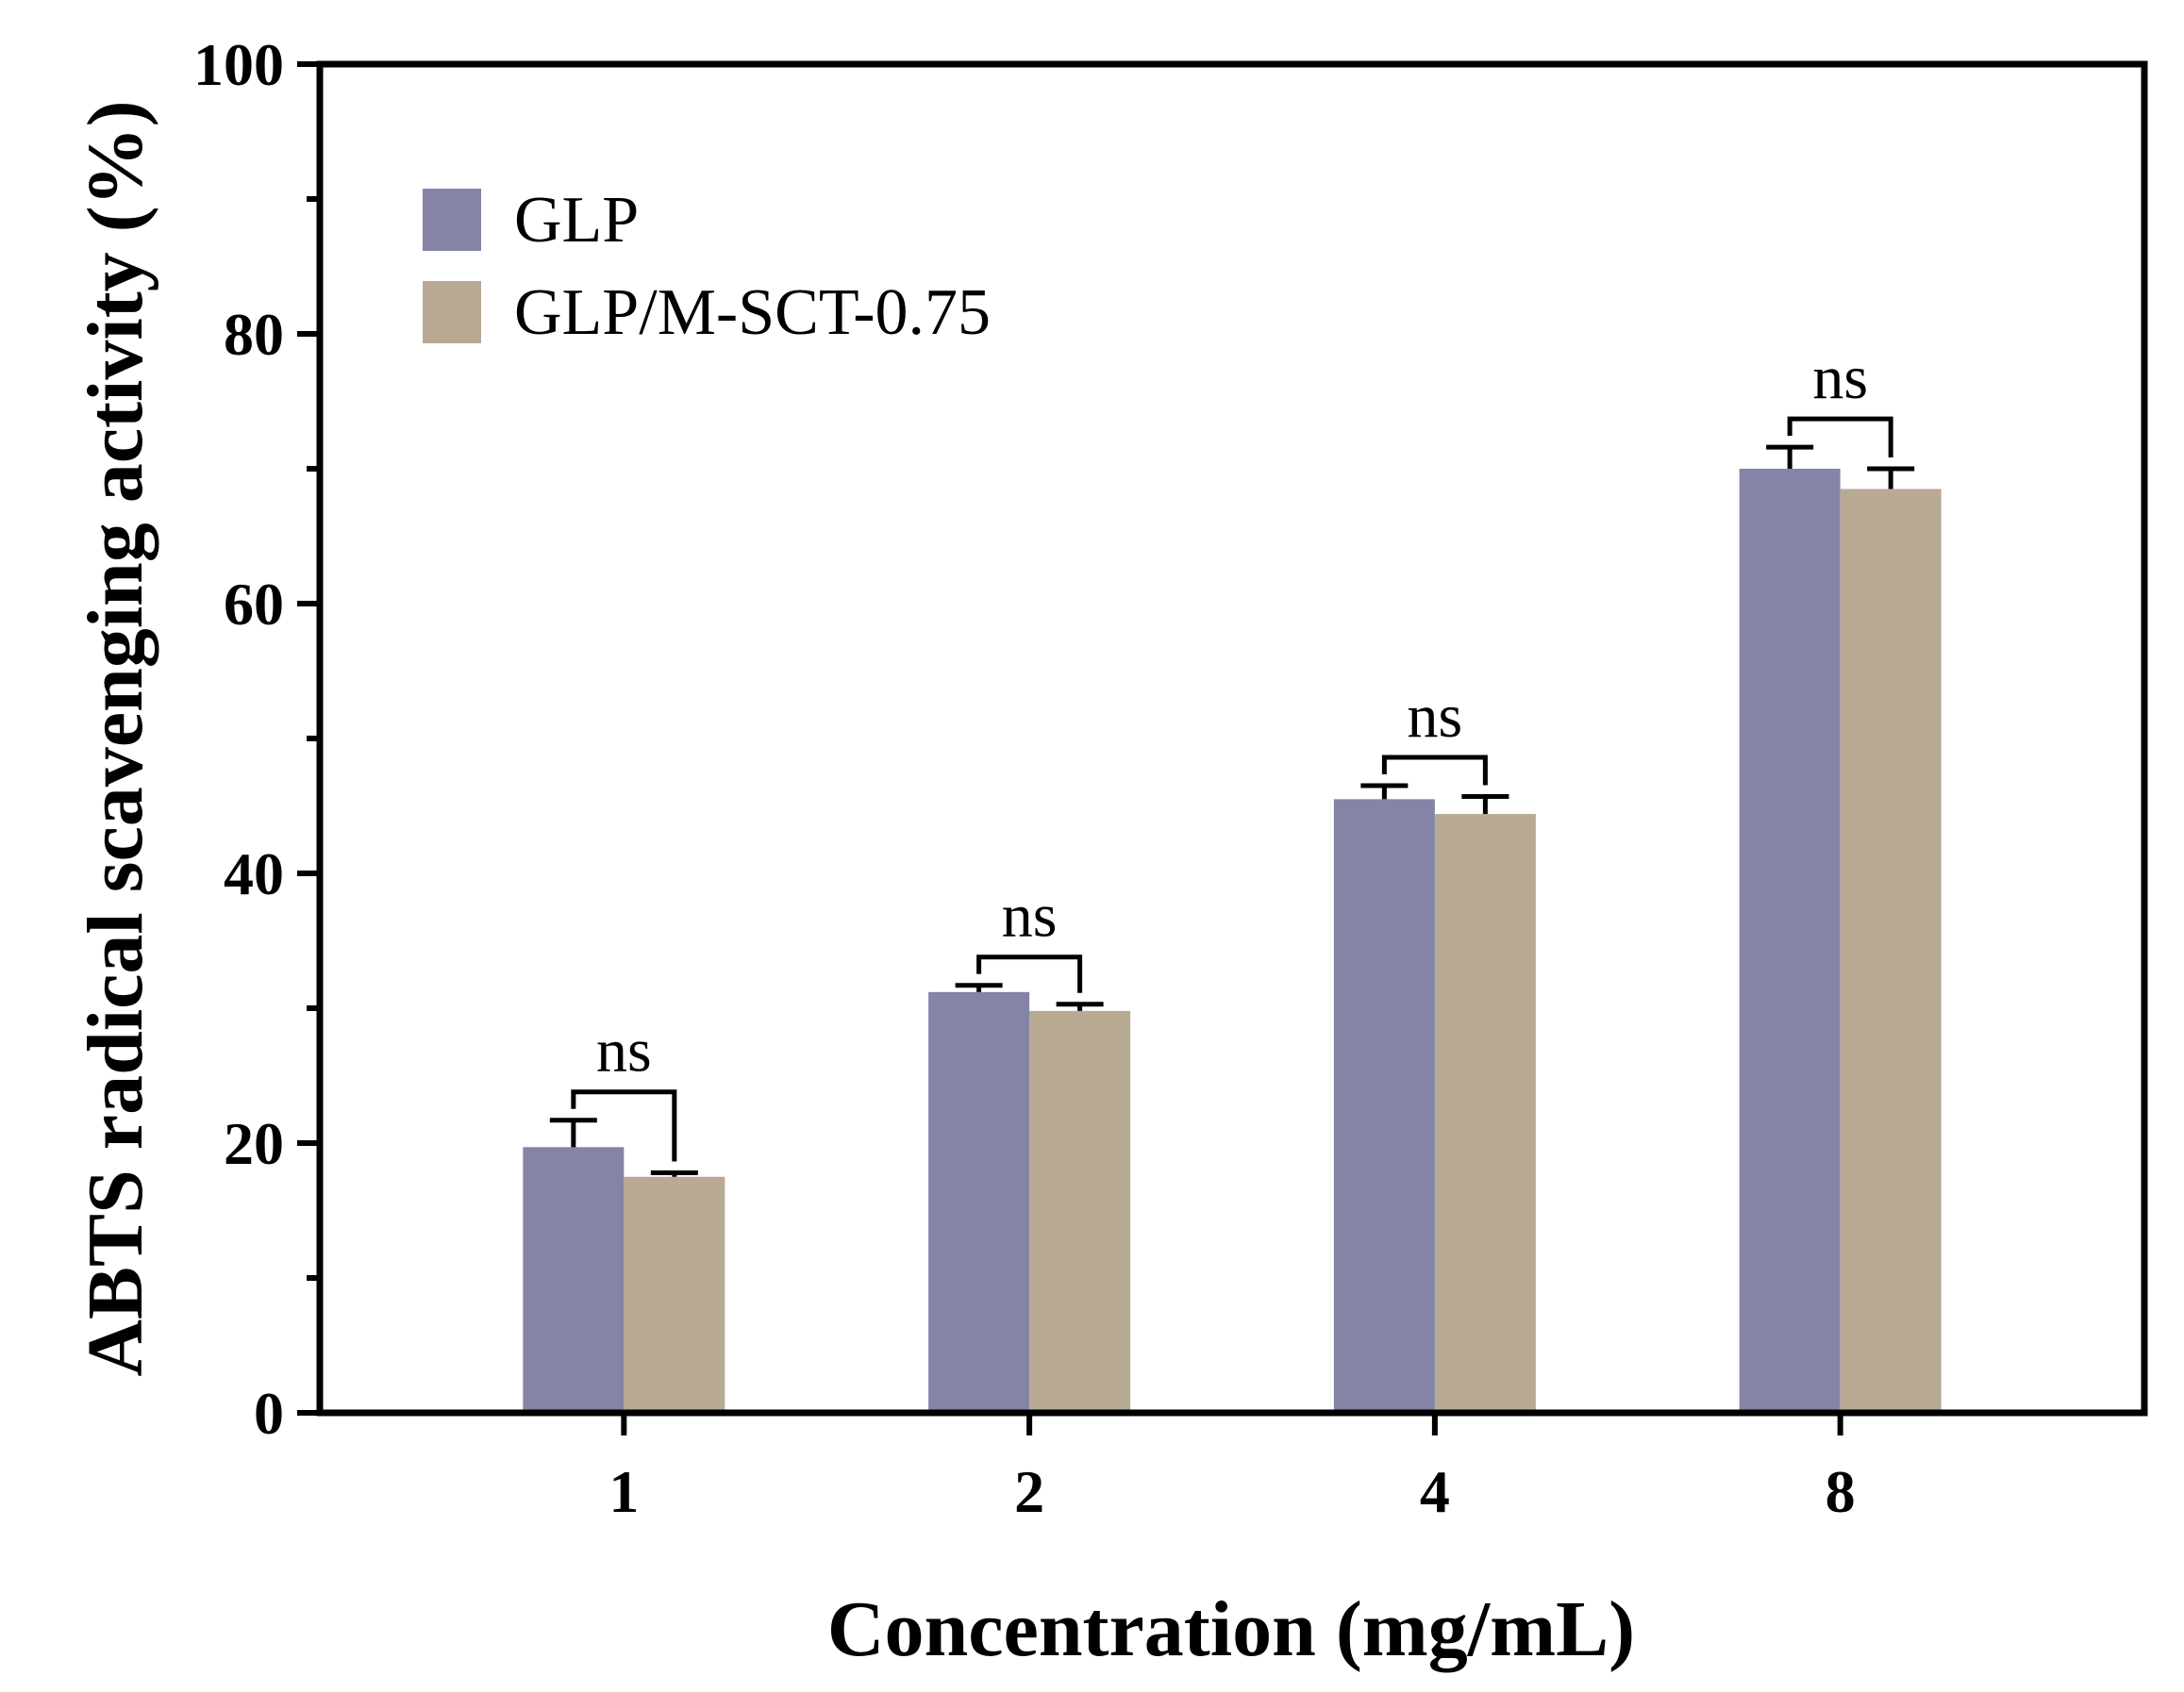  I want to click on x-axis-title: Concentration (mg/mL), so click(1231, 1629).